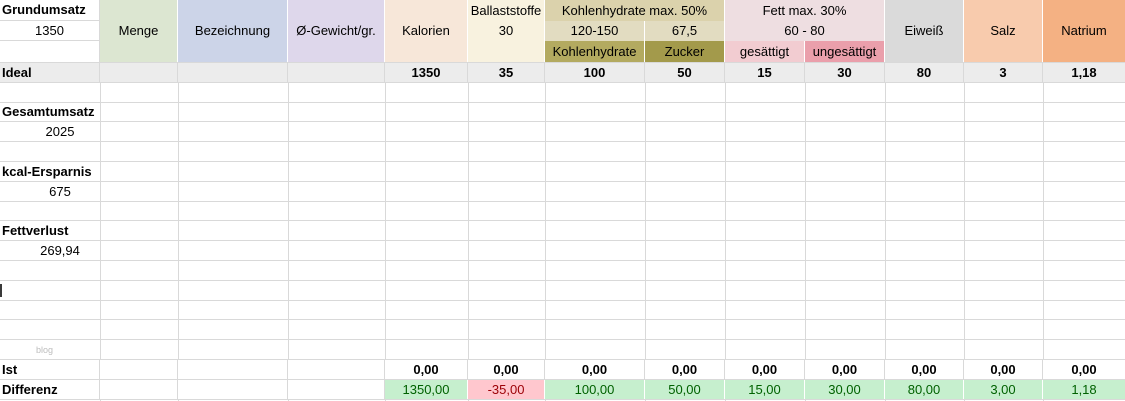  I want to click on sheet-row: Gesamtumsatz, so click(562, 112).